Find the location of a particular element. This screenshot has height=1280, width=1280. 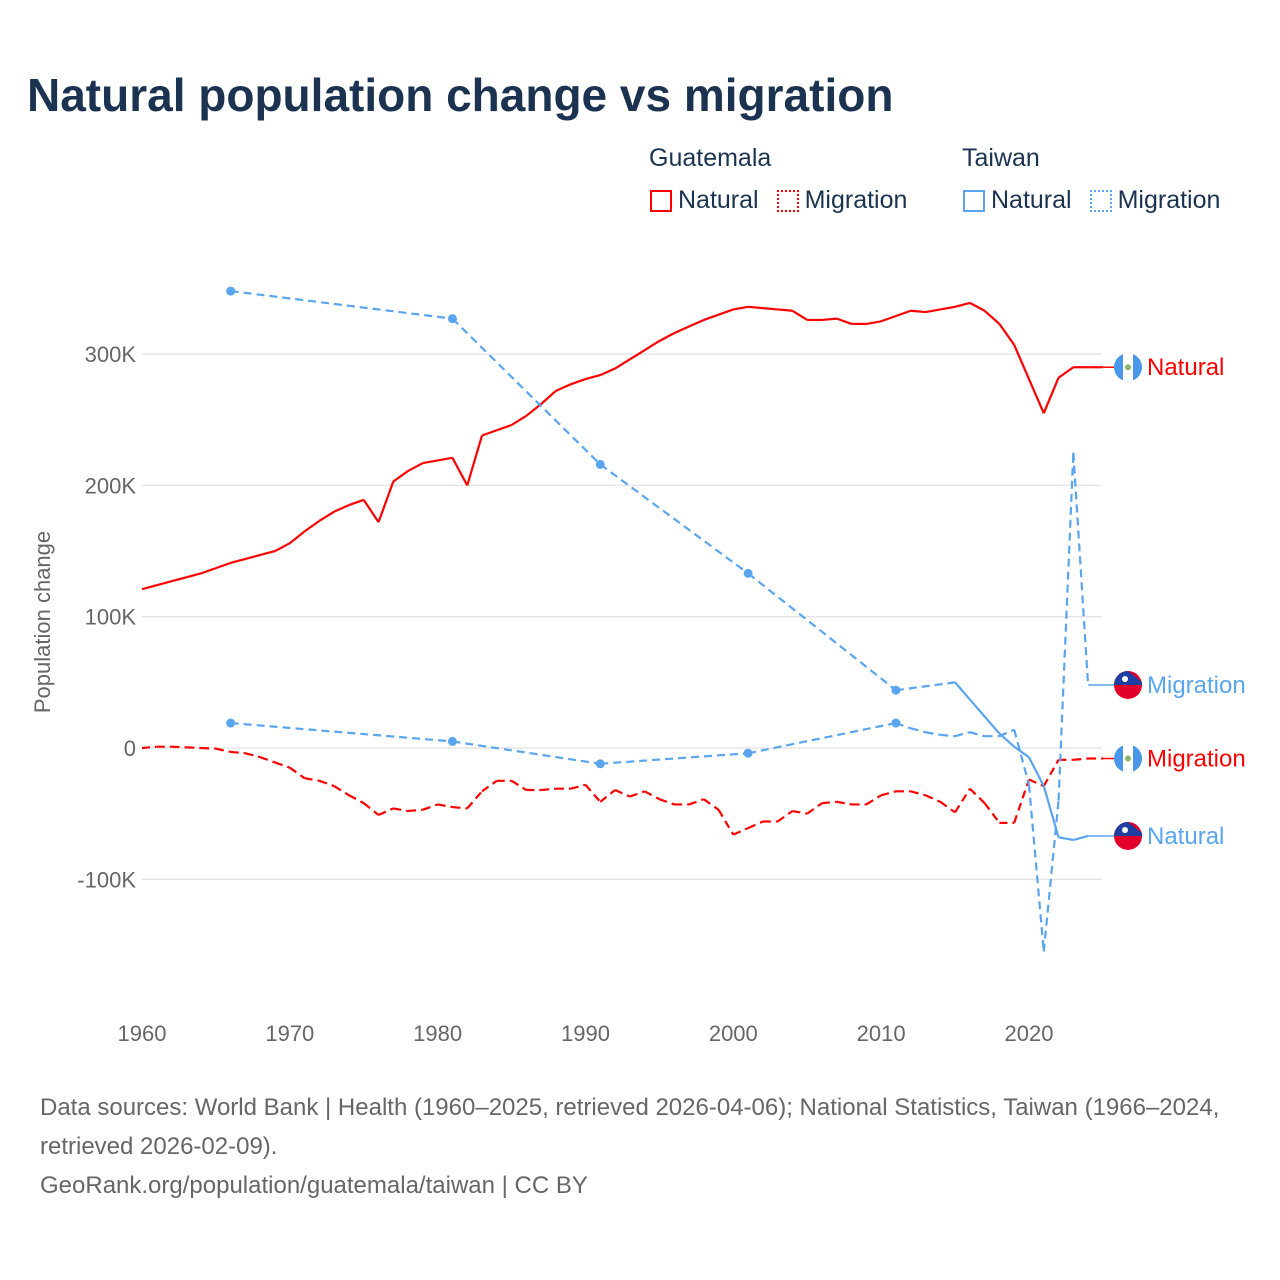

y-axis-label: Population change is located at coordinates (42, 622).